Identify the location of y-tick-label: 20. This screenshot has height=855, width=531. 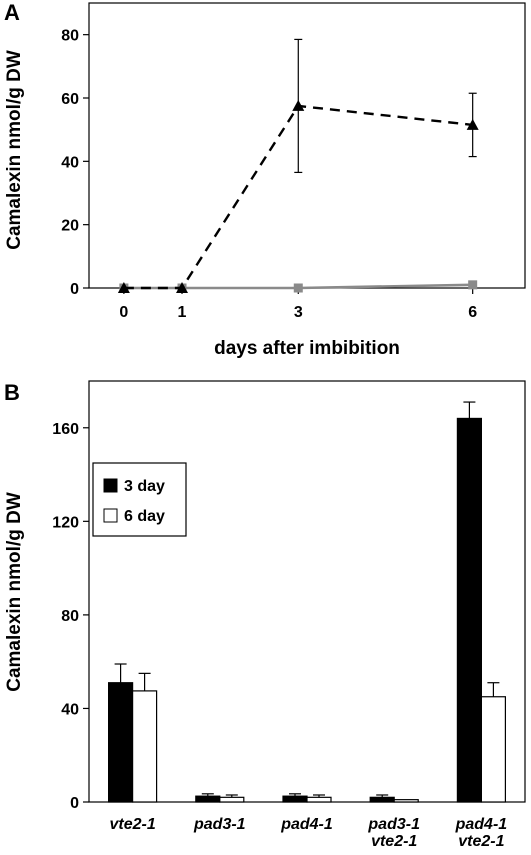
(70, 226).